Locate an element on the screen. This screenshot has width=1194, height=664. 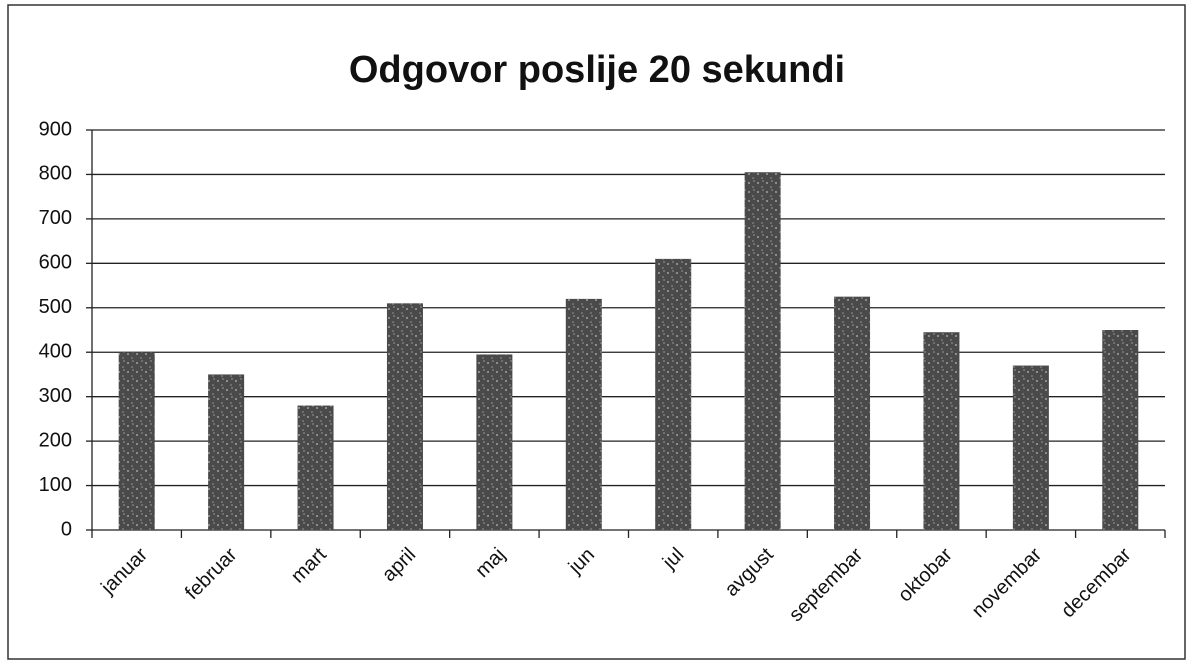
y-tick-label: 800 is located at coordinates (55, 174).